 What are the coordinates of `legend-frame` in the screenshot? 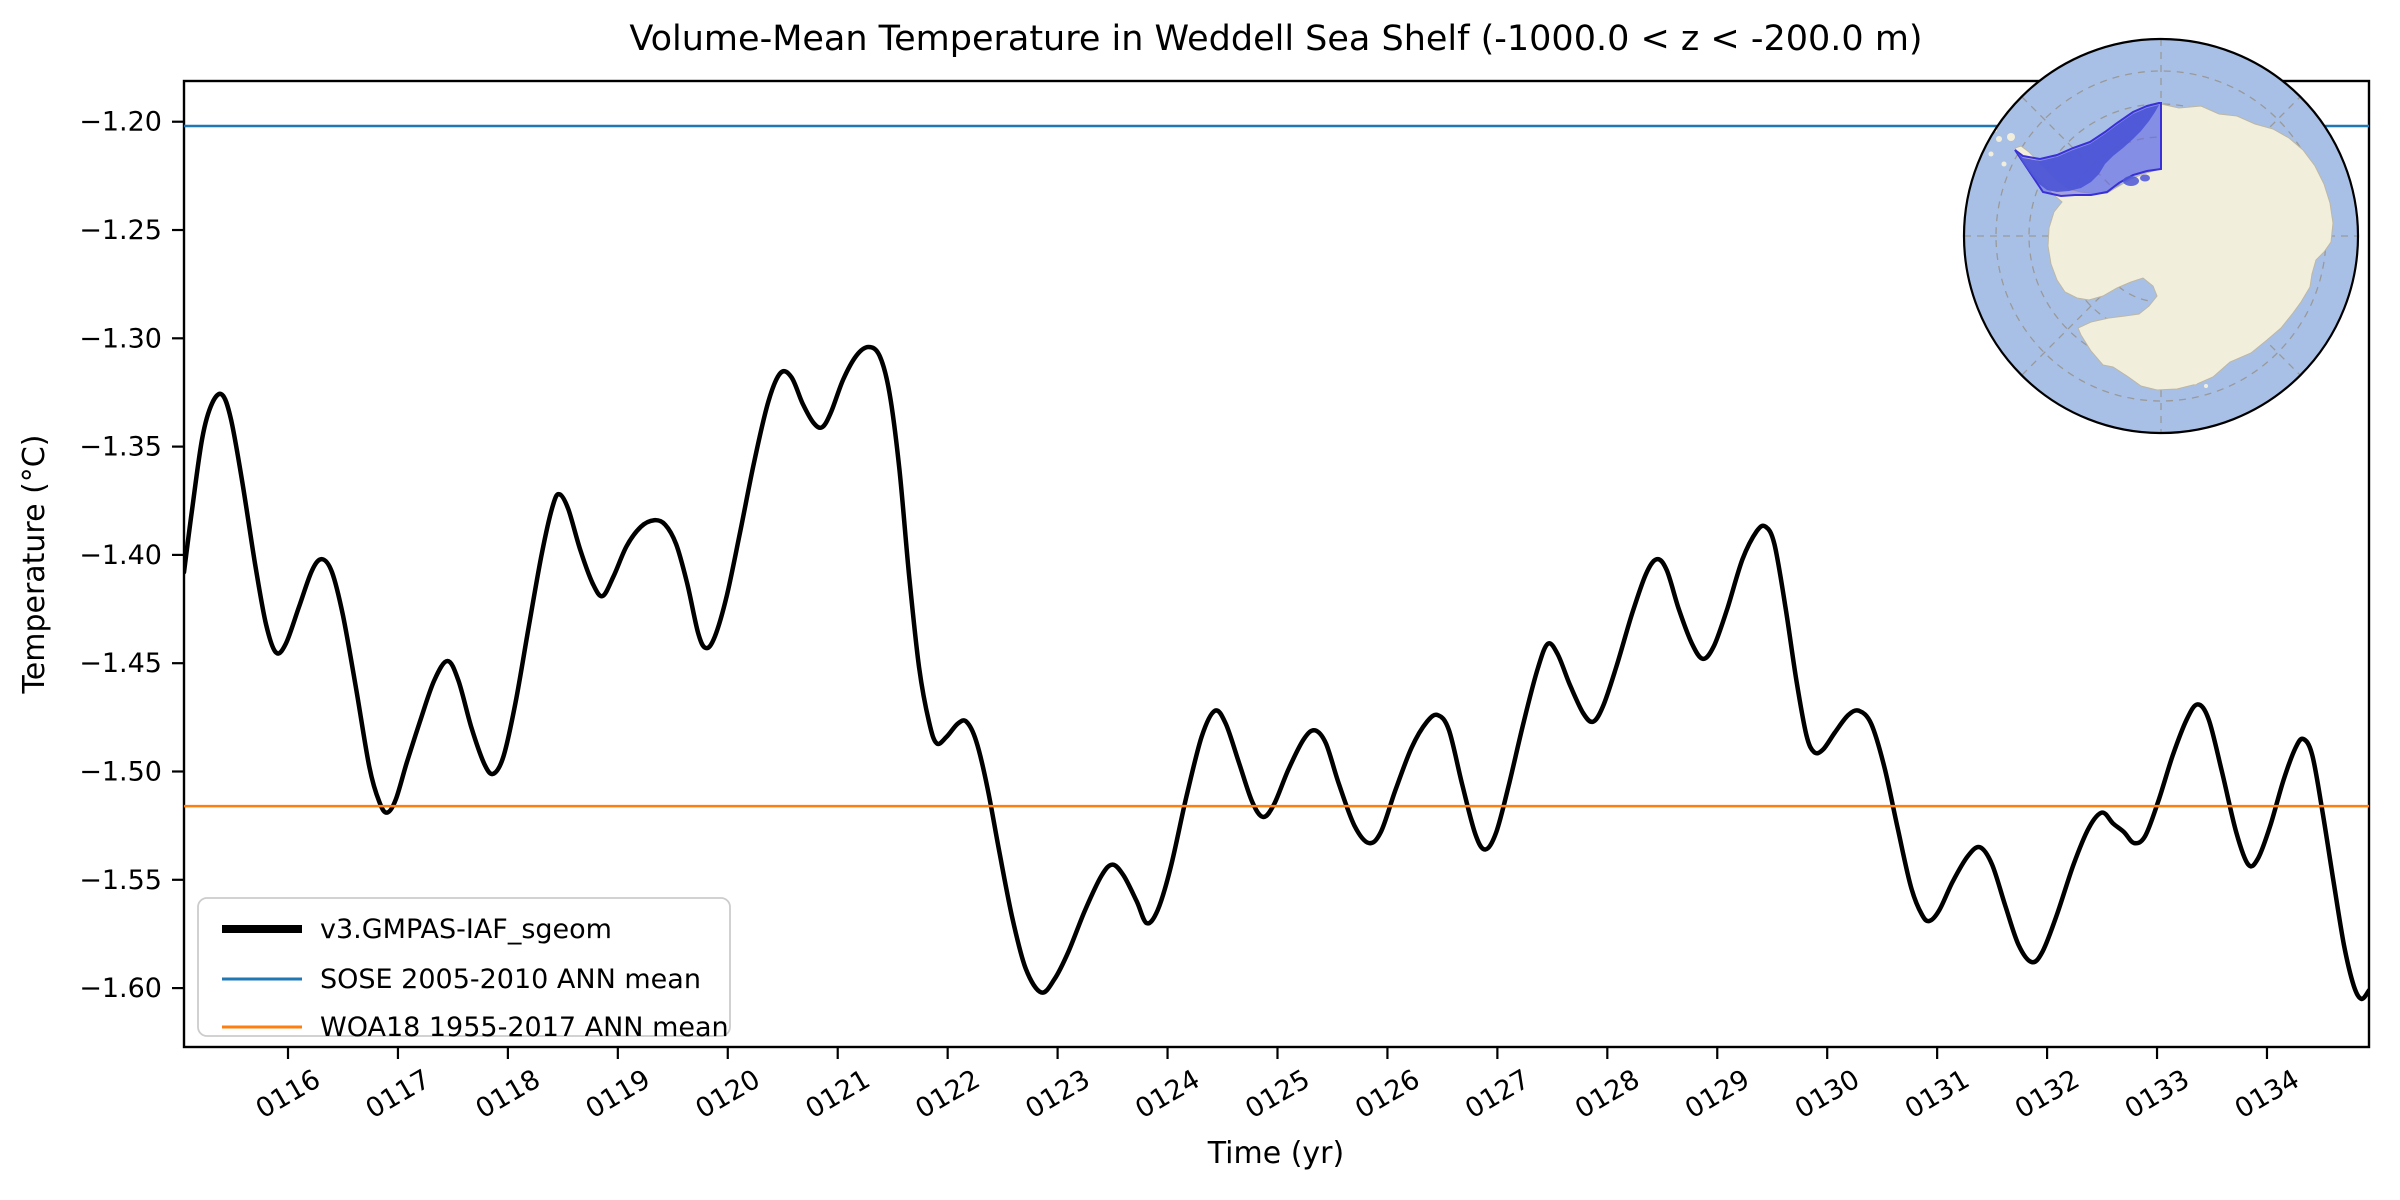 It's located at (464, 967).